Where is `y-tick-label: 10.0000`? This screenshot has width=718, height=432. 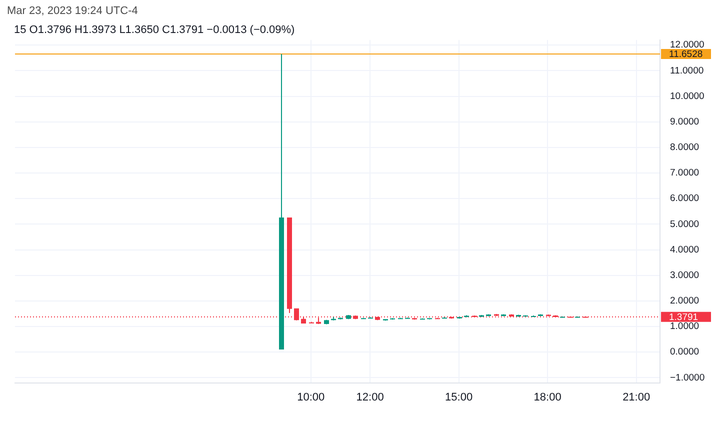
y-tick-label: 10.0000 is located at coordinates (687, 96).